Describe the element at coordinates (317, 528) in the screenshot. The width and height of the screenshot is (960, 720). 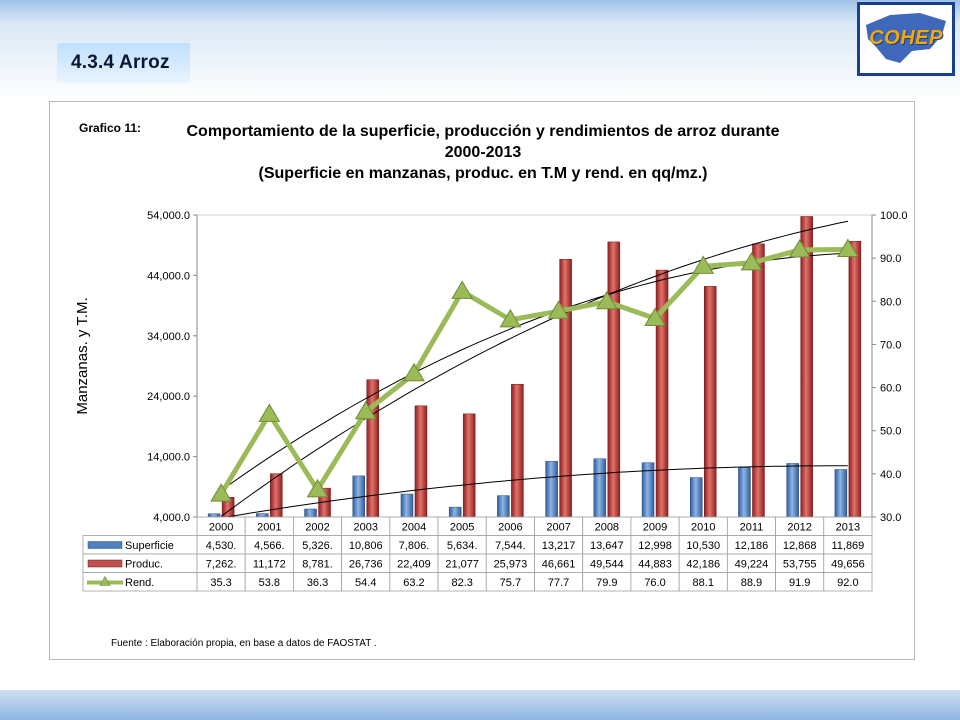
I see `x-tick-label: 2002` at that location.